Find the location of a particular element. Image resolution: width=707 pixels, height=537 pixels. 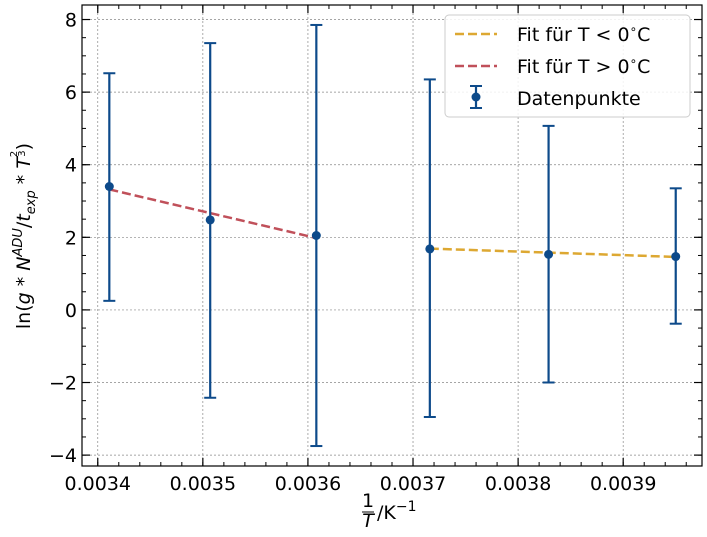

svg-text: ln(g * NADU/texp * T23) is located at coordinates (24, 236).